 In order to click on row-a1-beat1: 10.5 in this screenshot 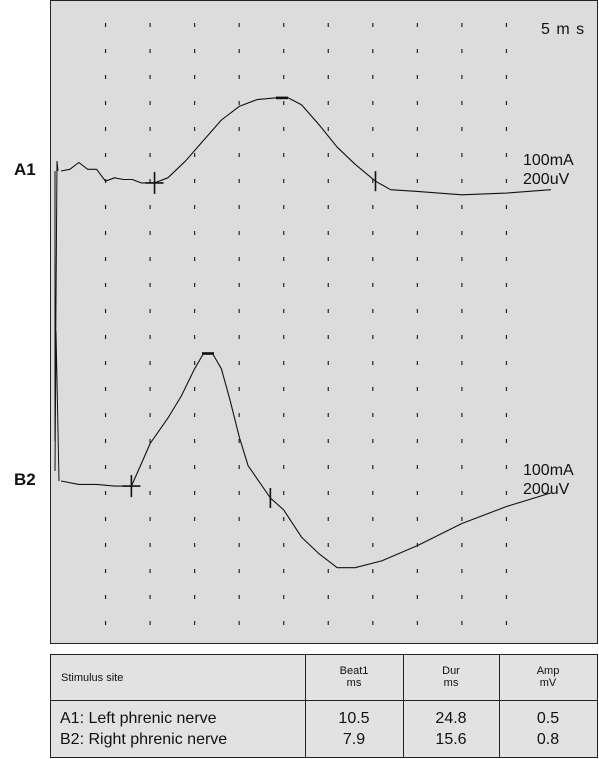, I will do `click(354, 718)`.